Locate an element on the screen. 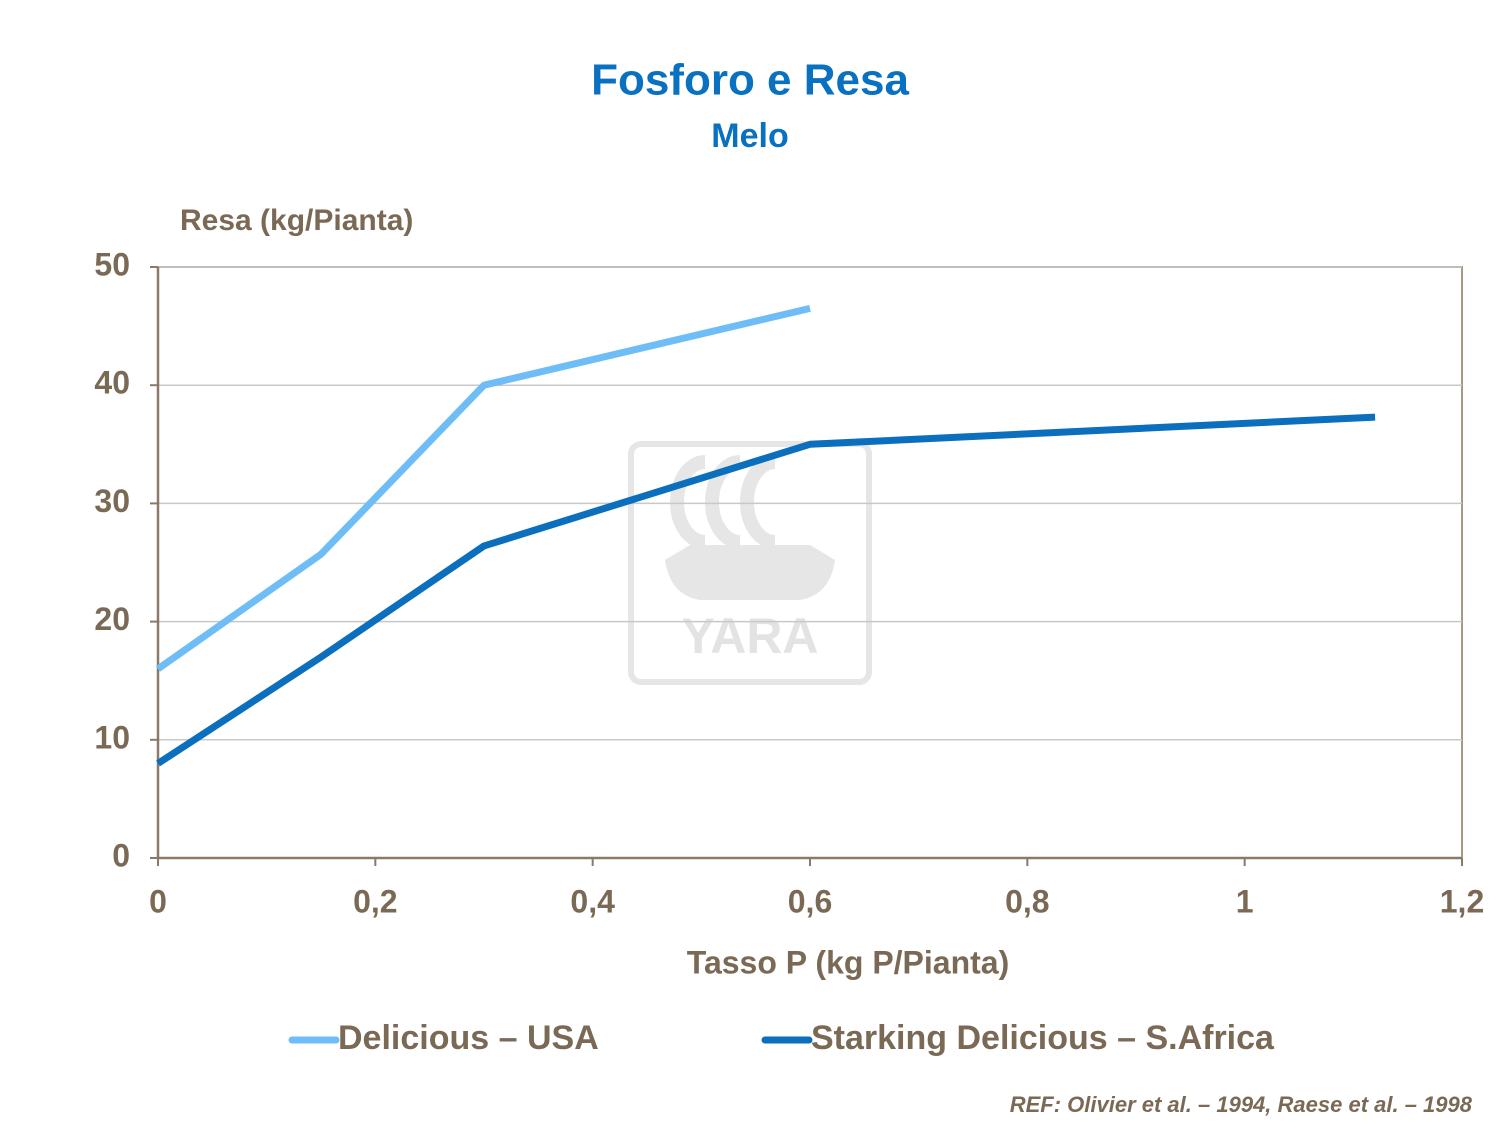  x-axis-label: Tasso P (kg P/Pianta) is located at coordinates (848, 962).